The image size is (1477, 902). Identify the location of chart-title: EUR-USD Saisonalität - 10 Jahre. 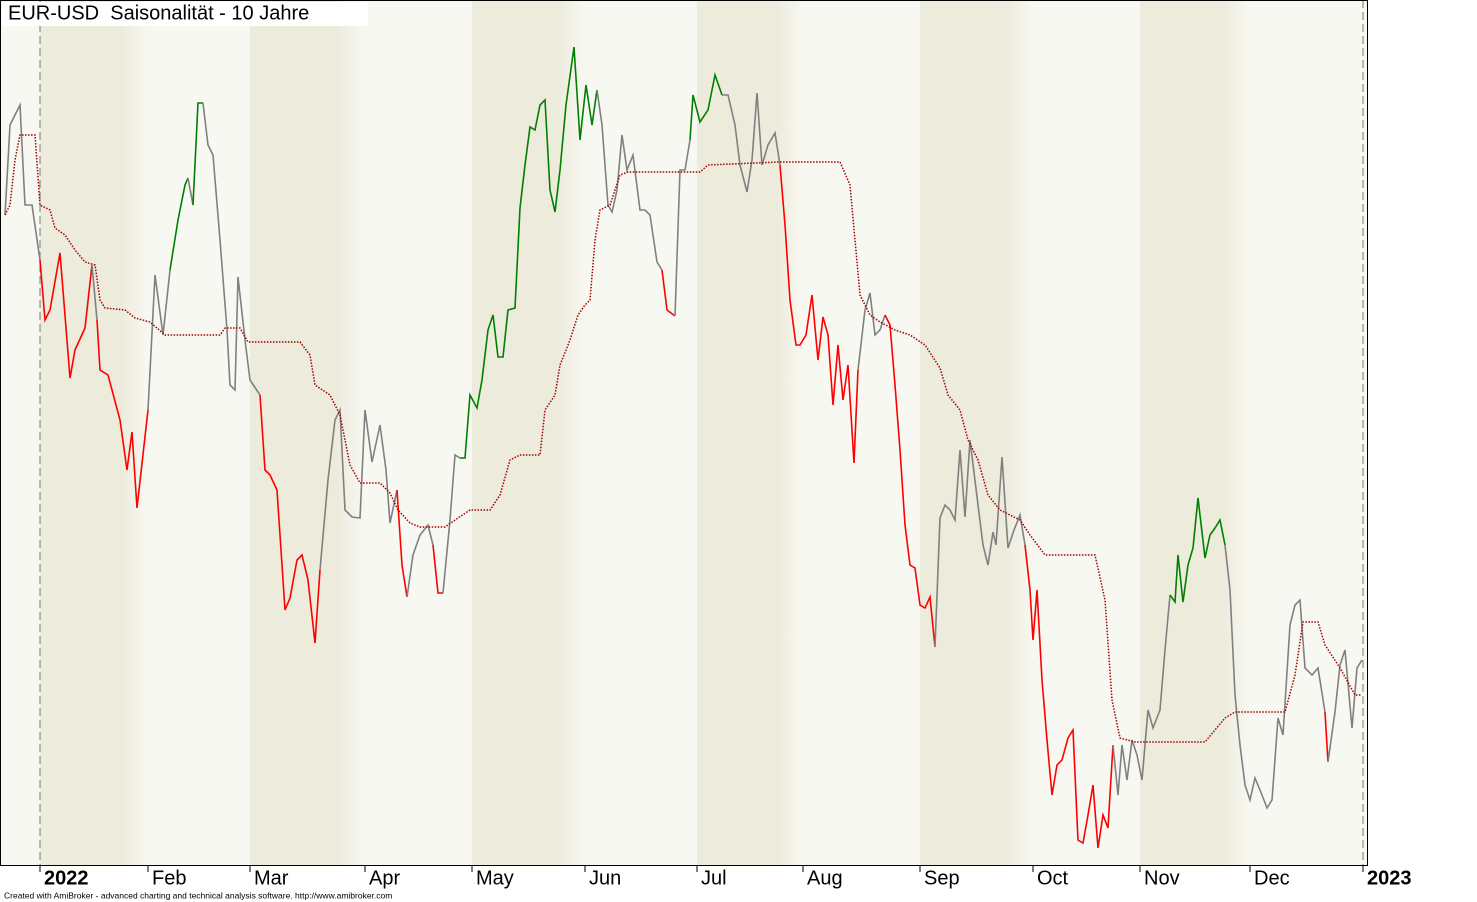
(158, 13).